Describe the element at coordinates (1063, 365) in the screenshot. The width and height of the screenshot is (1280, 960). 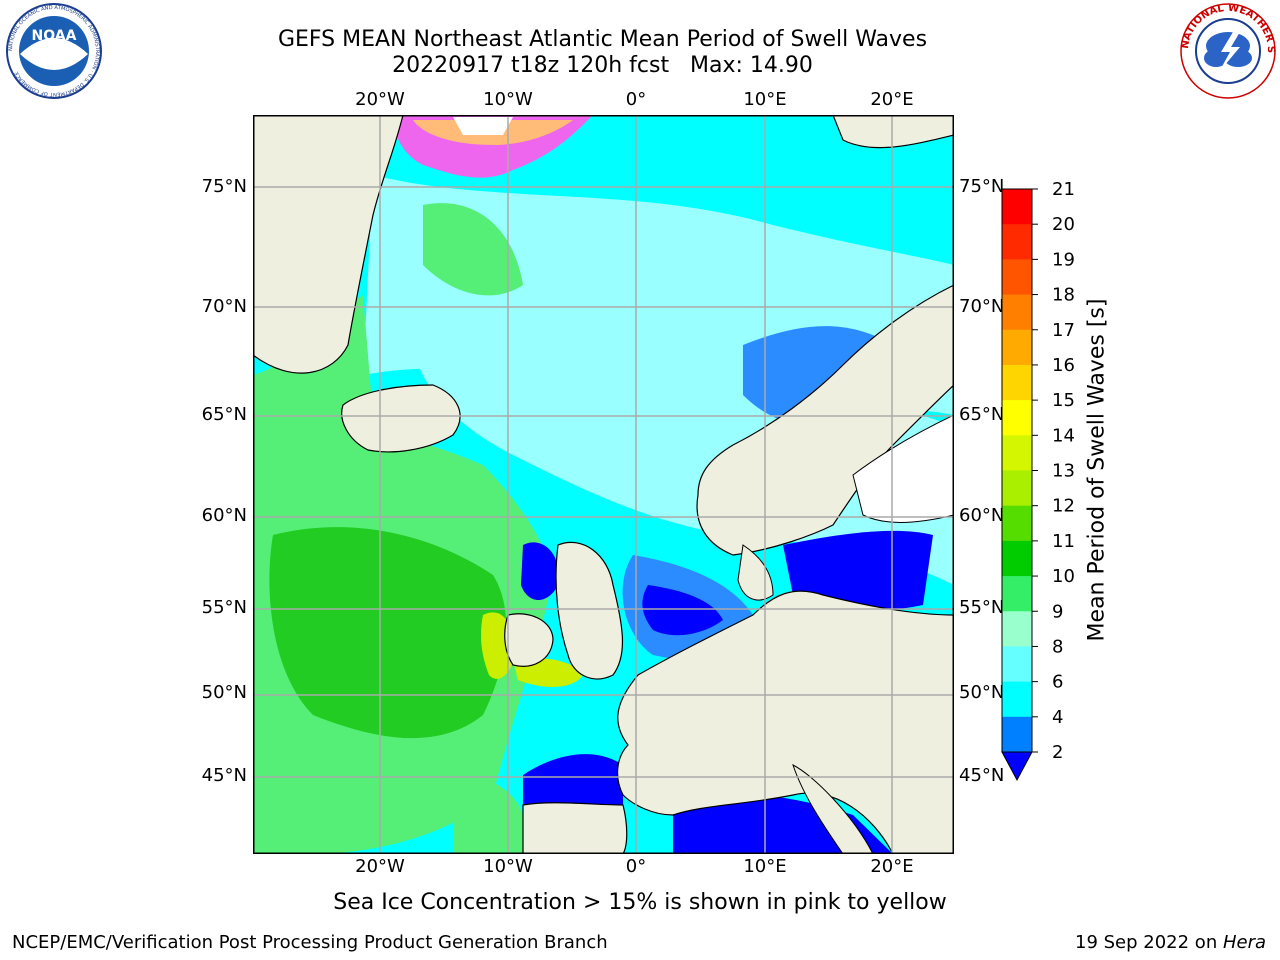
I see `colorbar-tick-label: 16` at that location.